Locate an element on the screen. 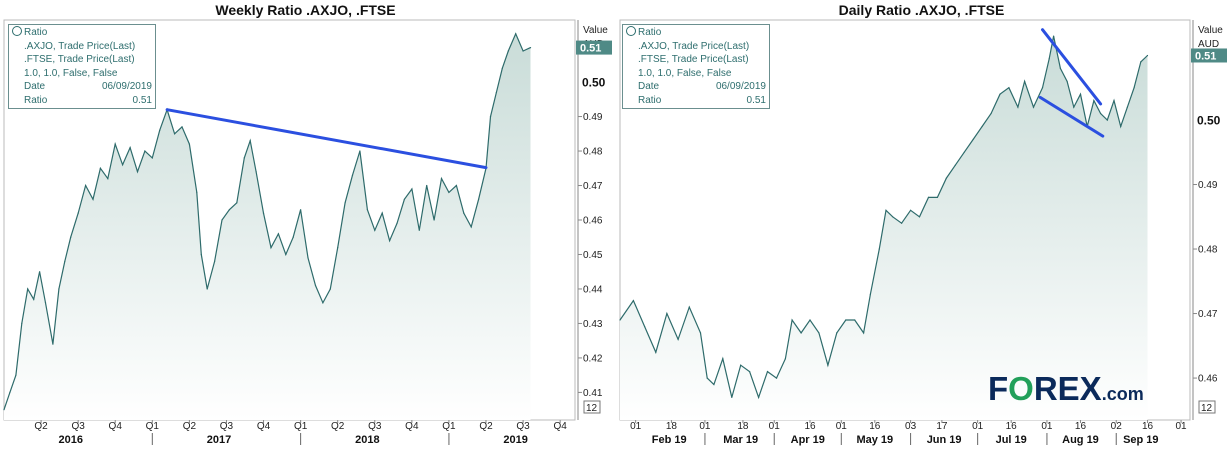 The height and width of the screenshot is (450, 1227). legend-date-row: Date 06/09/2019 is located at coordinates (82, 87).